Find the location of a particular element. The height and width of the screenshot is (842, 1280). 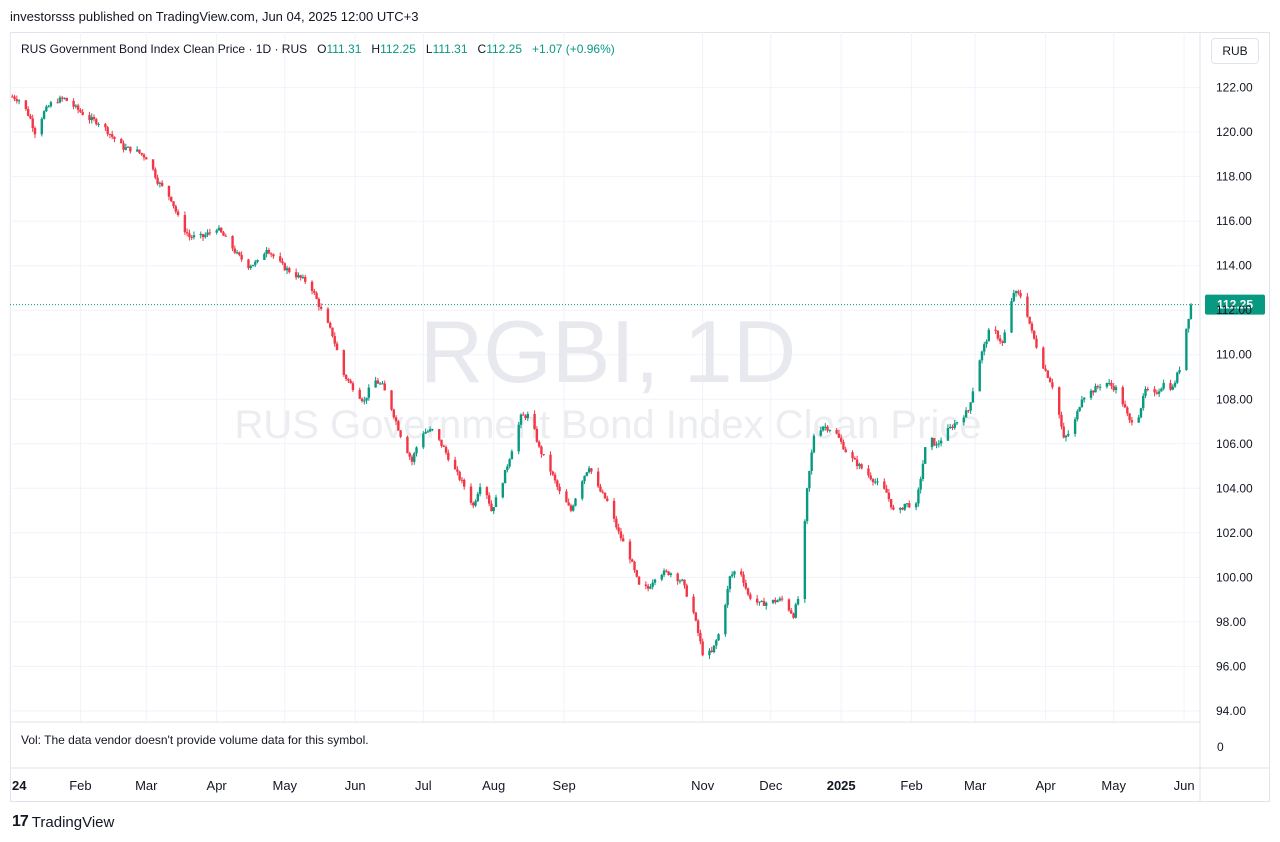

y-tick-label: 96.00 is located at coordinates (1231, 666).